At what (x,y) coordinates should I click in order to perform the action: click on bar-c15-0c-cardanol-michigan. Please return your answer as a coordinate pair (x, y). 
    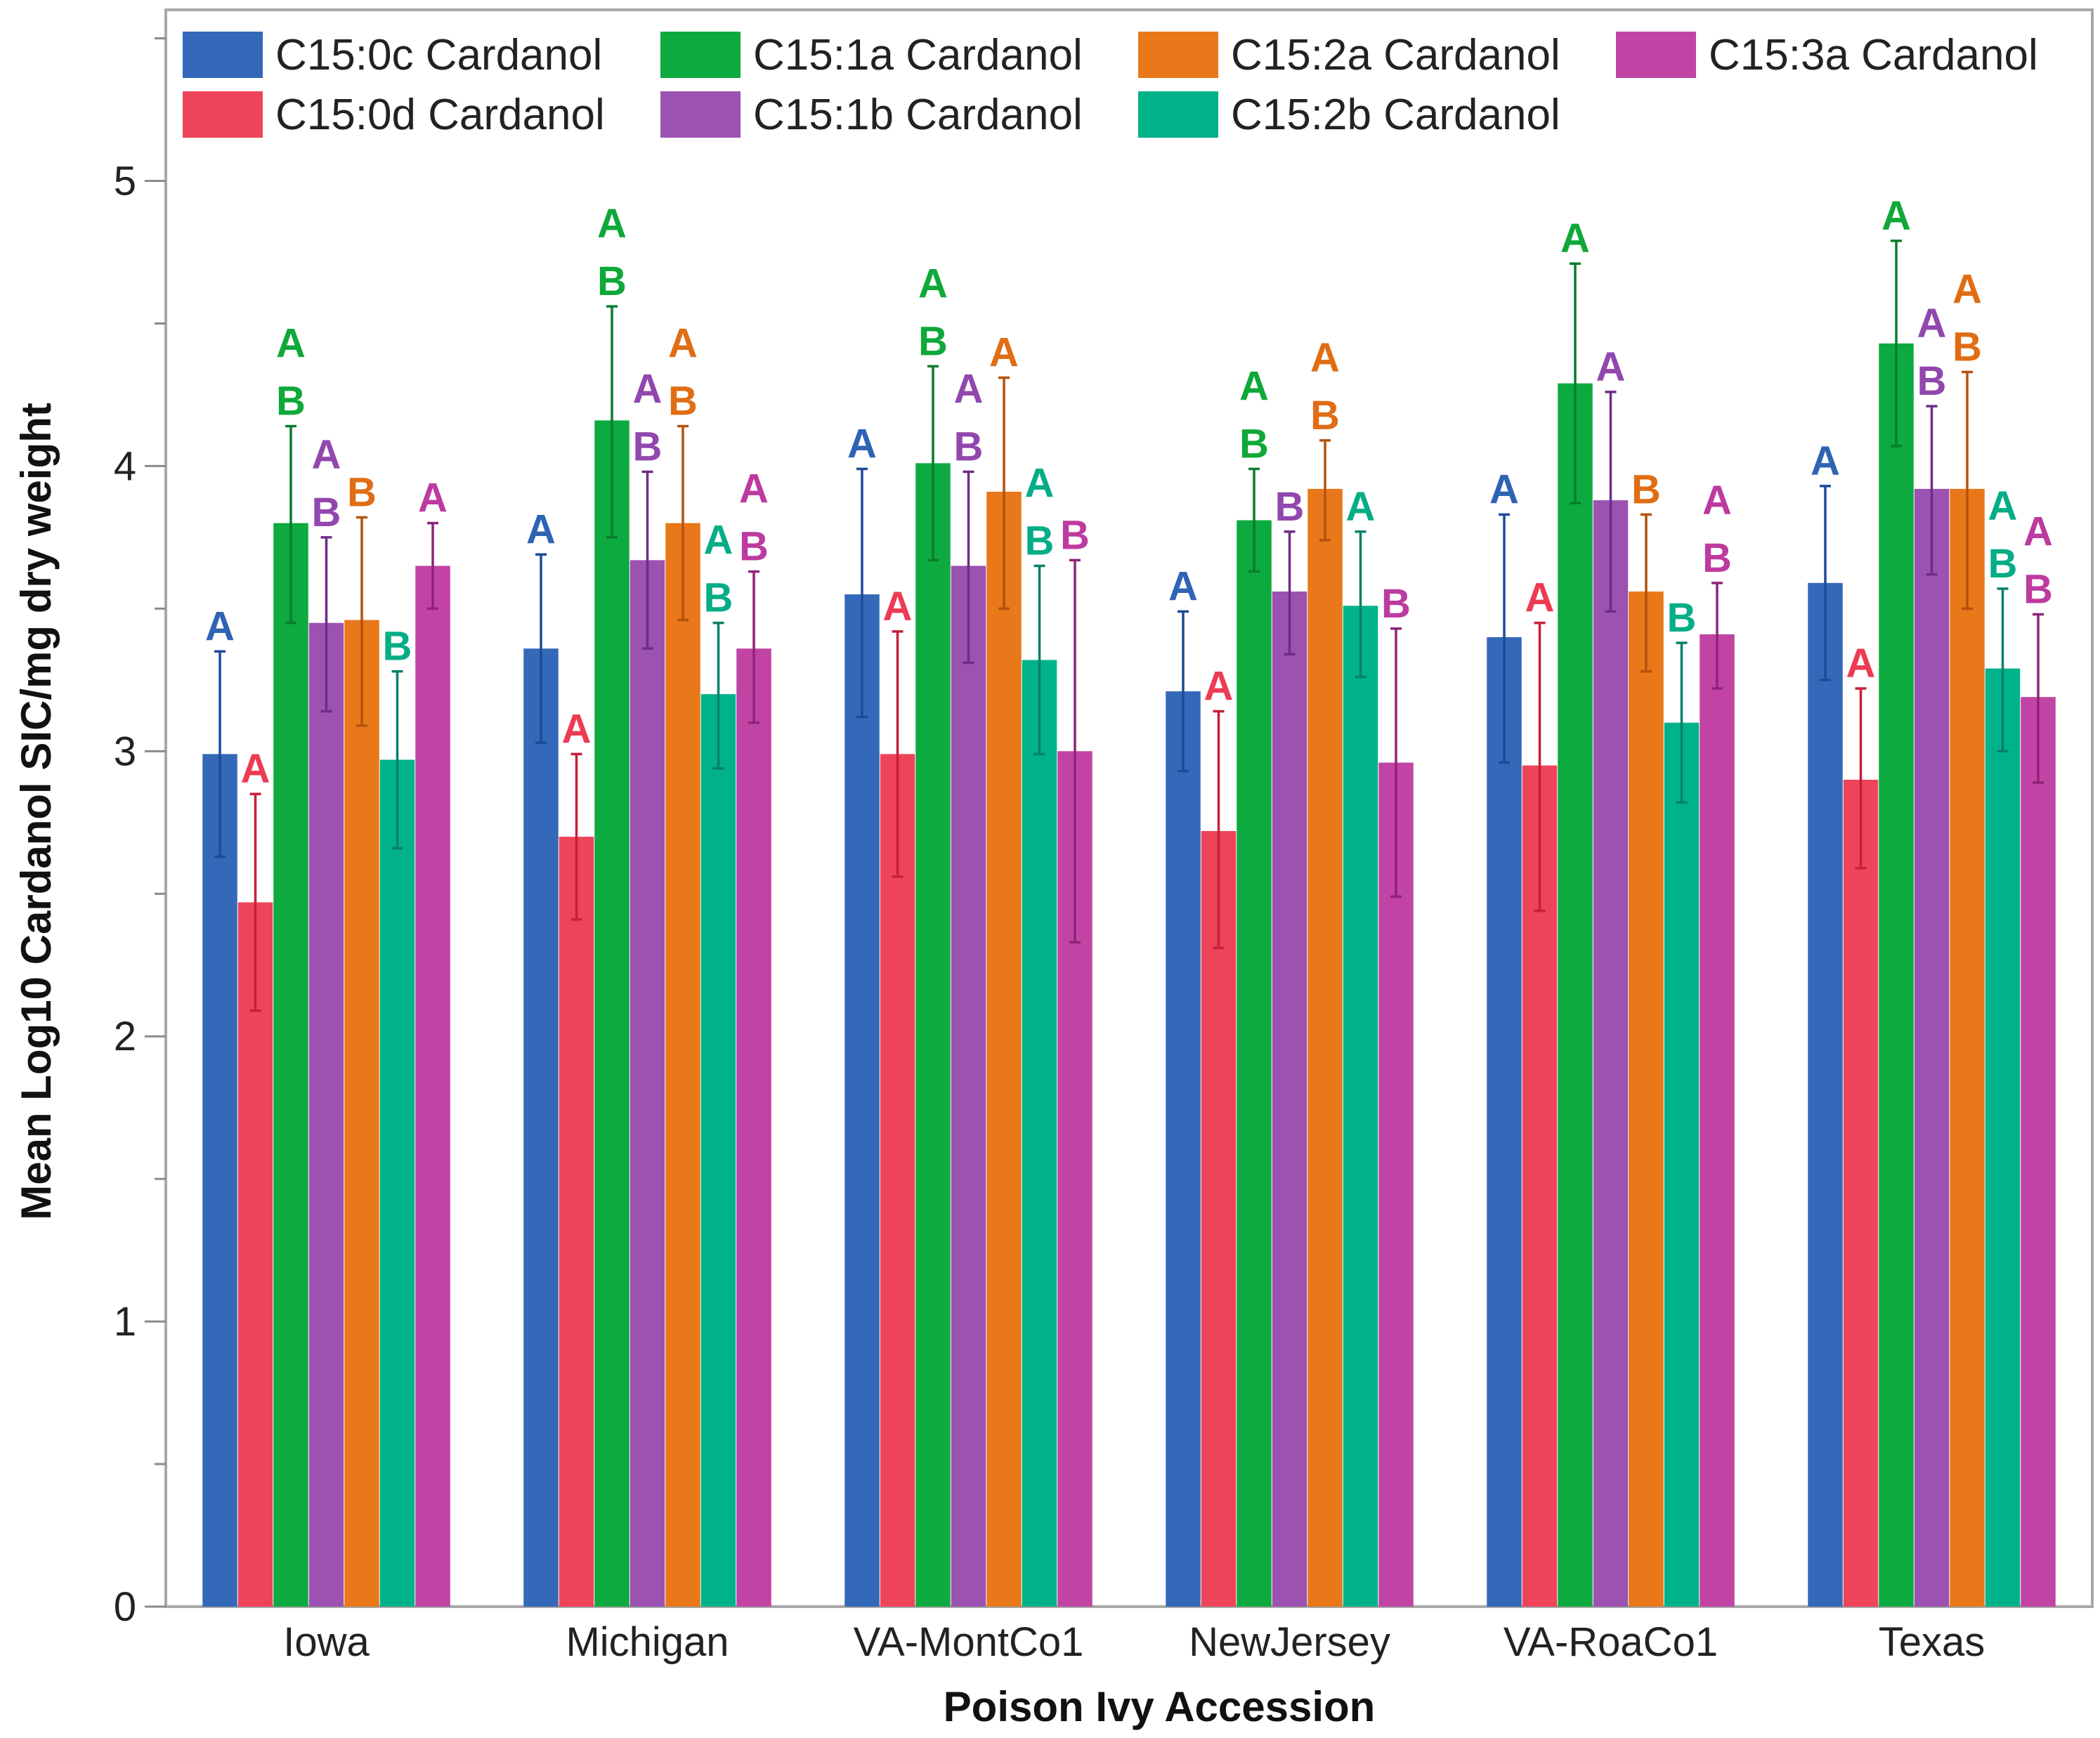
    Looking at the image, I should click on (541, 1127).